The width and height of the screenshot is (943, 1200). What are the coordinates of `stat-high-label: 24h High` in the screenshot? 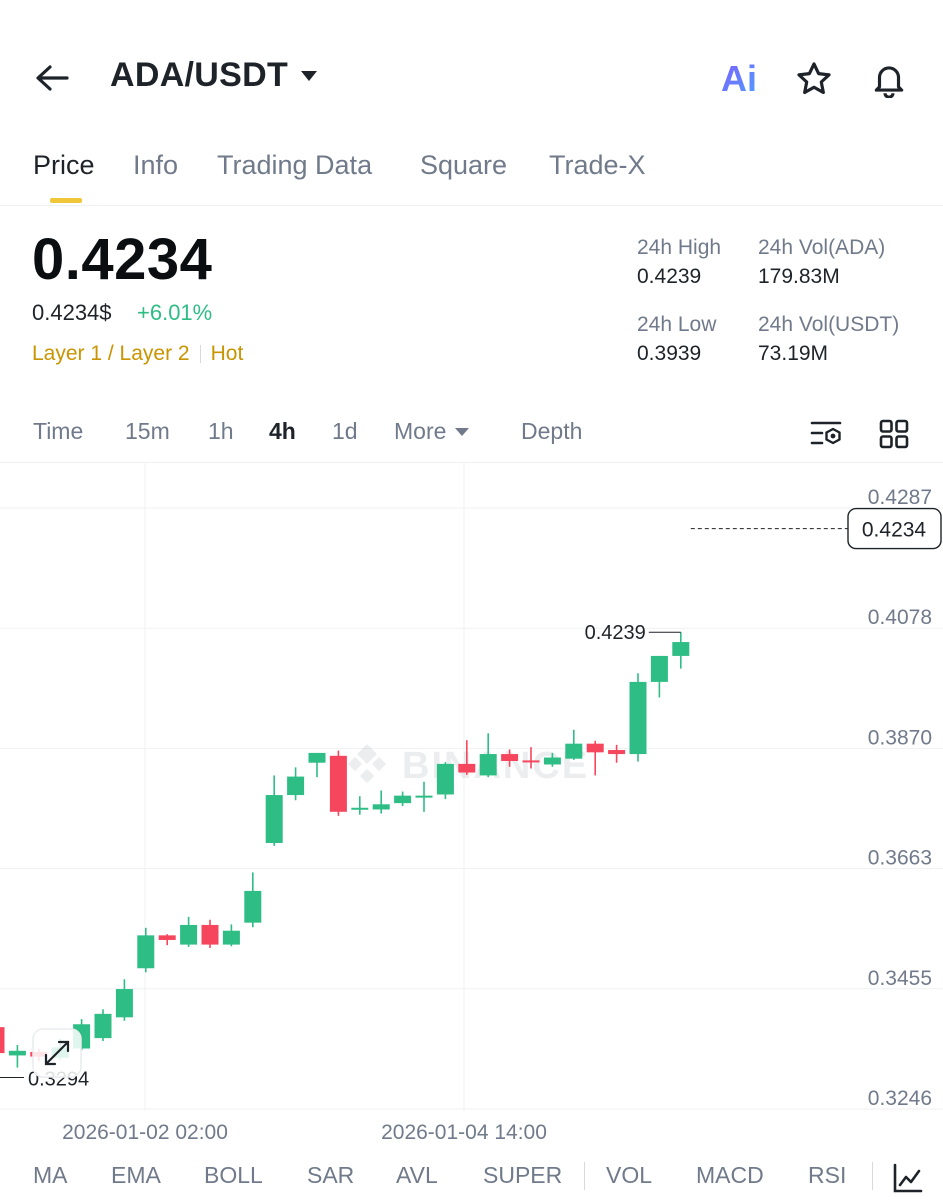 It's located at (679, 247).